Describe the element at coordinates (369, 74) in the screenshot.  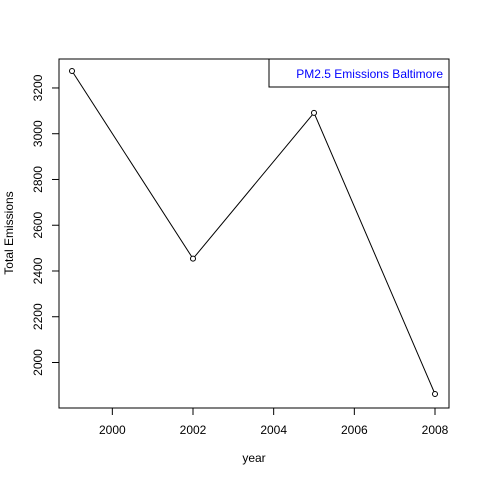
I see `legend-label: PM2.5 Emissions Baltimore` at that location.